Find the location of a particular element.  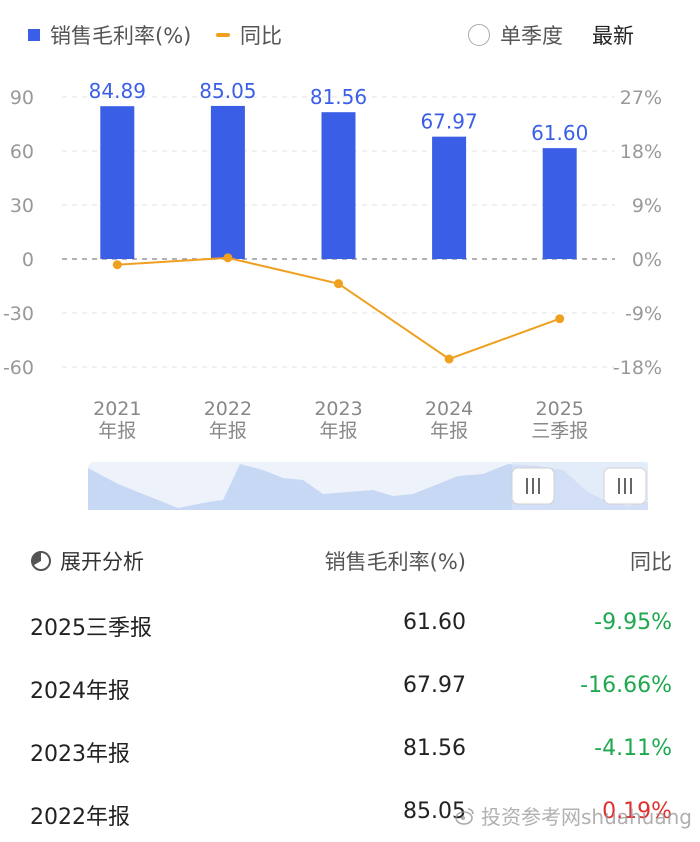

y-tick-label-right: 27% is located at coordinates (641, 98).